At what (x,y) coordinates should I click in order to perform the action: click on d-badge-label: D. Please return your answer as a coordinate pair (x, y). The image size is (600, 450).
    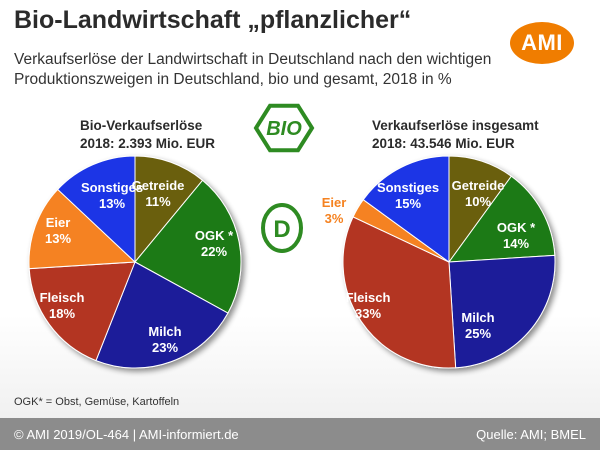
    Looking at the image, I should click on (281, 229).